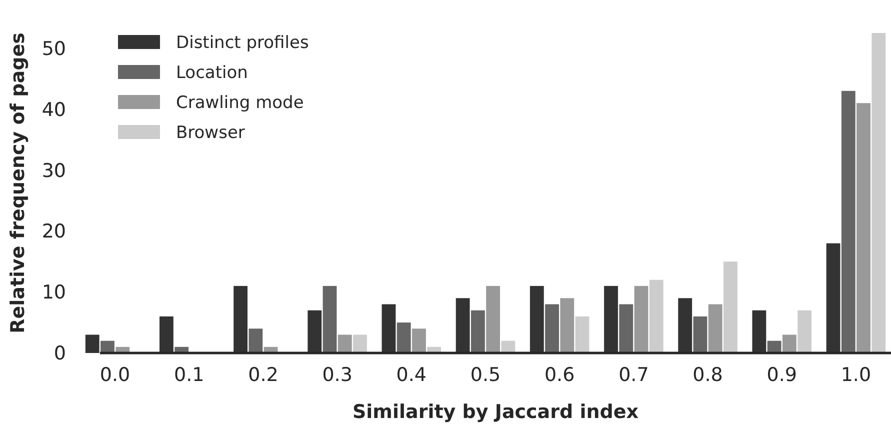  Describe the element at coordinates (495, 412) in the screenshot. I see `x-axis-title: Similarity by Jaccard index` at that location.